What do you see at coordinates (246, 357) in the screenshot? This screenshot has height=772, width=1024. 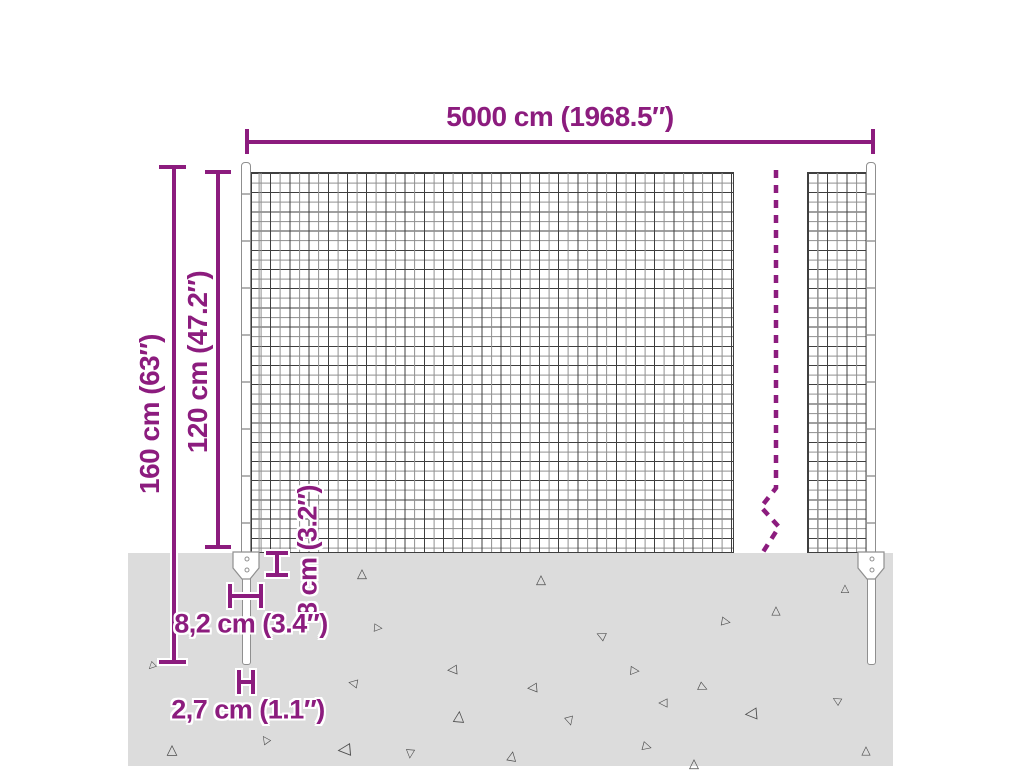 I see `left-fence-post` at bounding box center [246, 357].